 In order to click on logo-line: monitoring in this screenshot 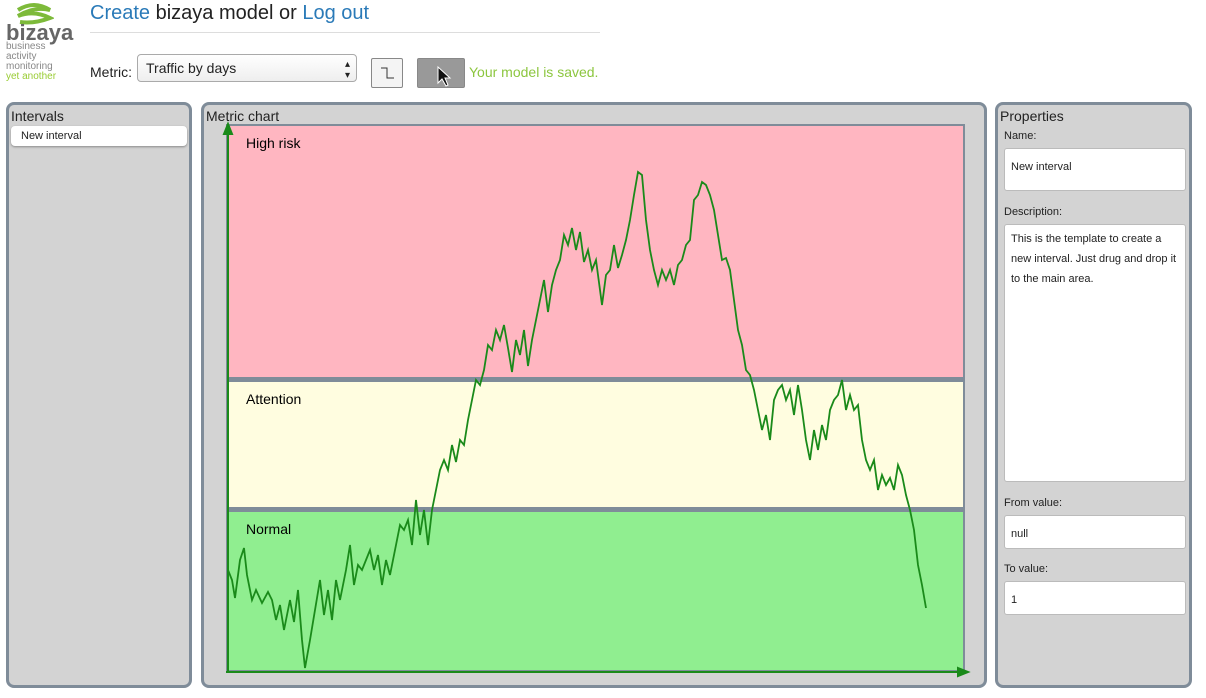, I will do `click(29, 66)`.